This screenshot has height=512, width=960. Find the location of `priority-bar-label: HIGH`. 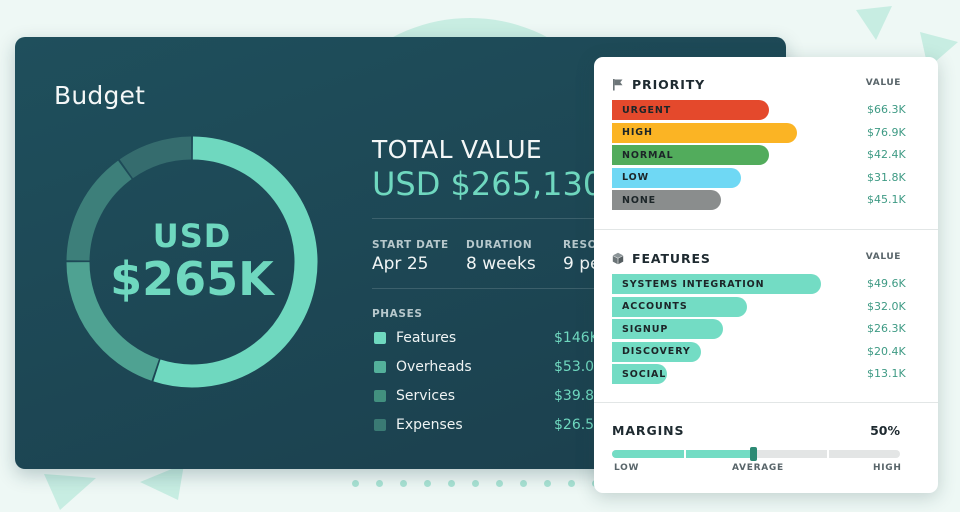

priority-bar-label: HIGH is located at coordinates (637, 132).